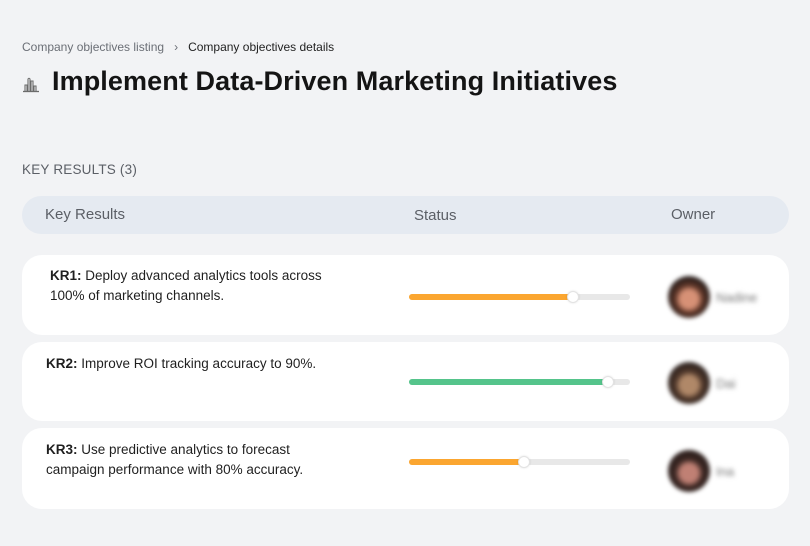 The image size is (810, 546). I want to click on key-results-section-label: KEY RESULTS (3), so click(80, 169).